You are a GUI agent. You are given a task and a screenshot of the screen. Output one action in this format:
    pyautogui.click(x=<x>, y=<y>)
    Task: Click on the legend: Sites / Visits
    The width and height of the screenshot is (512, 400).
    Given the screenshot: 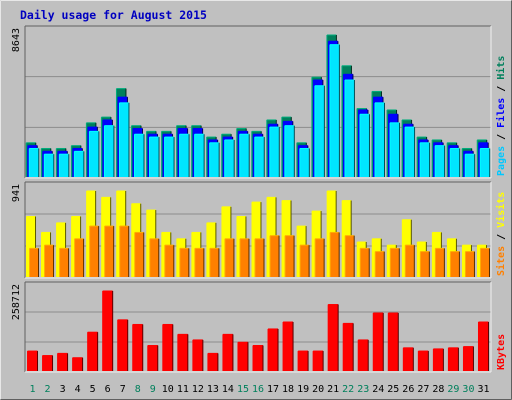 What is the action you would take?
    pyautogui.click(x=501, y=234)
    